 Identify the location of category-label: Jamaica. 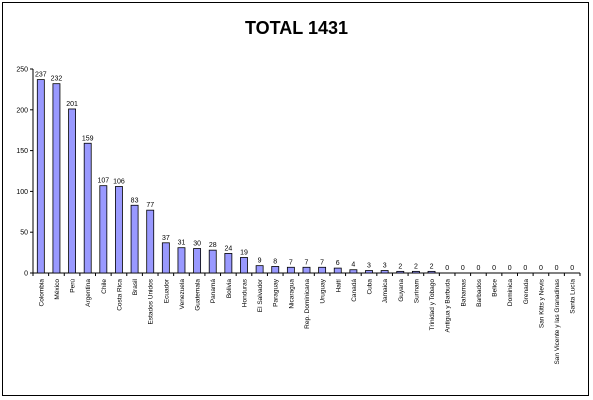
(385, 291).